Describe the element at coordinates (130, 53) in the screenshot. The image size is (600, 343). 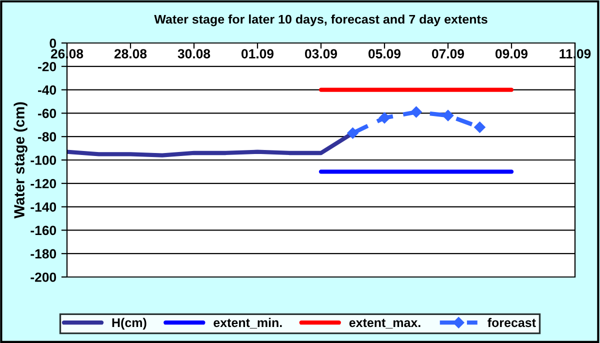
I see `x-tick-label: 28.08` at that location.